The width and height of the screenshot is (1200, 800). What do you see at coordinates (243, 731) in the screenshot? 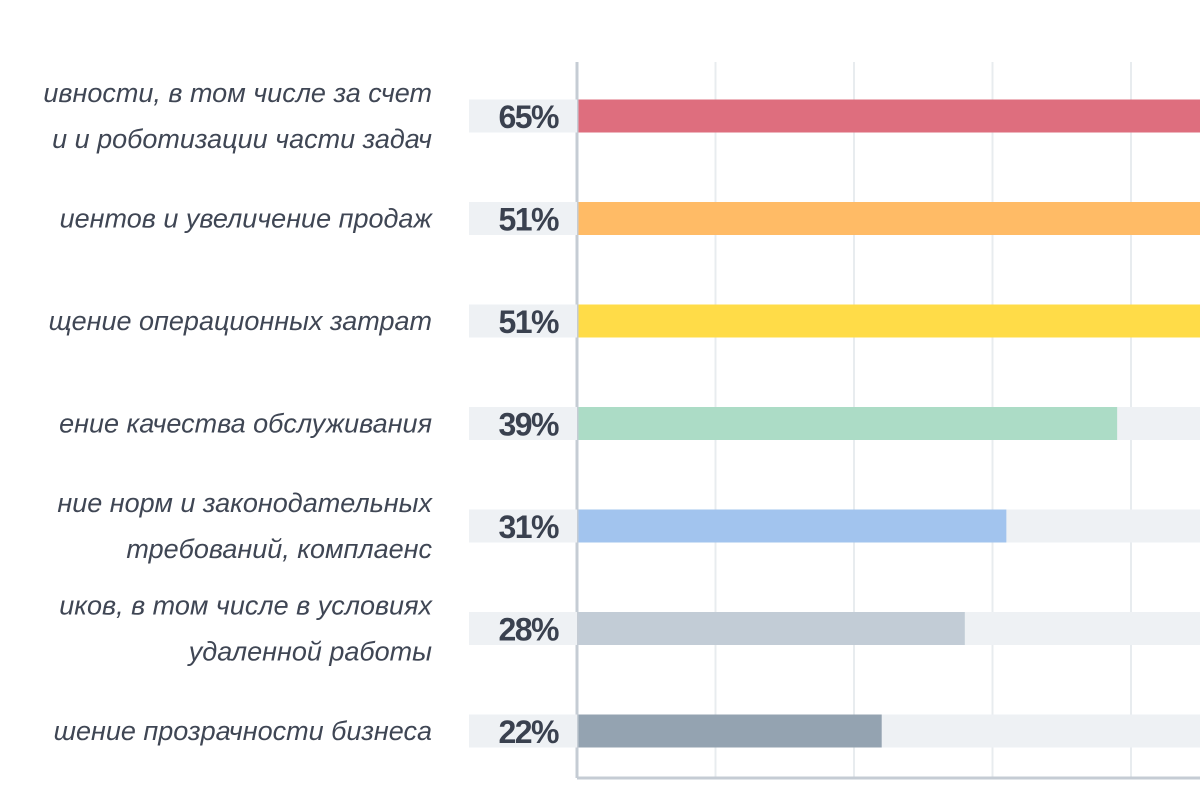
I see `category-label: шение прозрачности бизнеса` at bounding box center [243, 731].